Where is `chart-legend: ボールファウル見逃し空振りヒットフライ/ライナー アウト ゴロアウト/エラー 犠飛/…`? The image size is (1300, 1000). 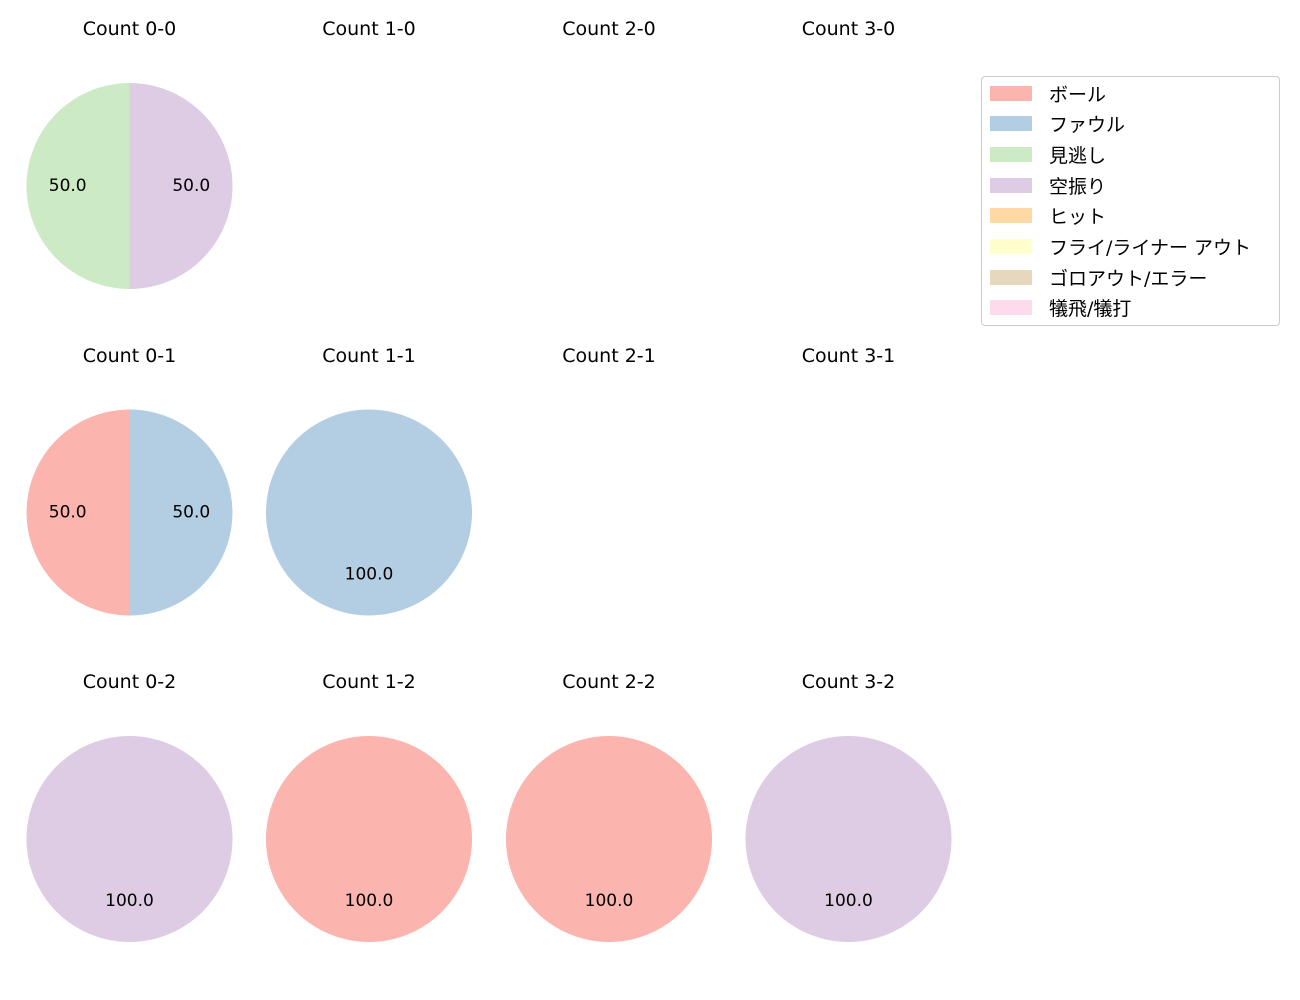 chart-legend: ボールファウル見逃し空振りヒットフライ/ライナー アウト ゴロアウト/エラー 犠飛/… is located at coordinates (1130, 201).